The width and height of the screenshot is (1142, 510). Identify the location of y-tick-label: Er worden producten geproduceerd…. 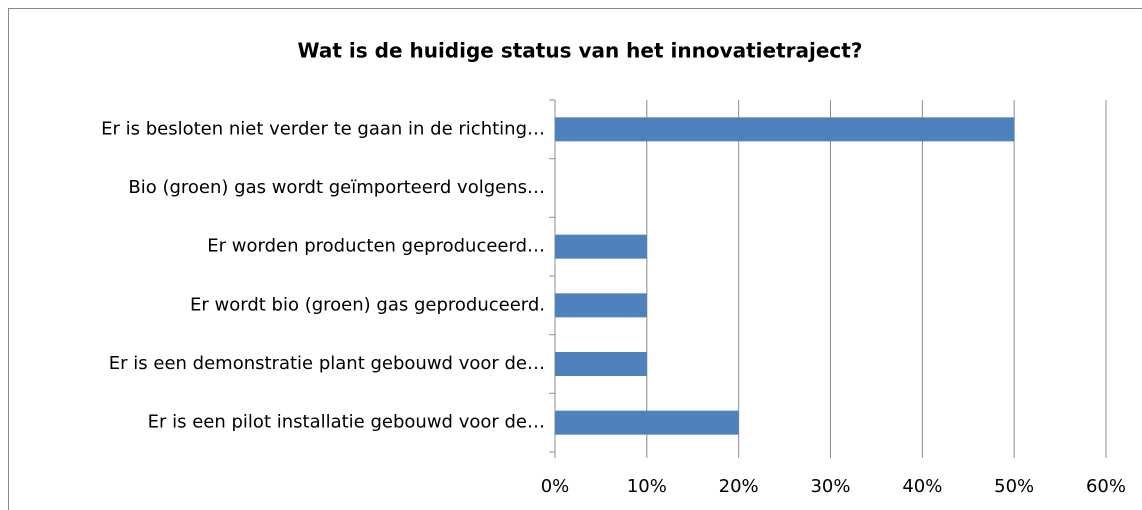
(376, 246).